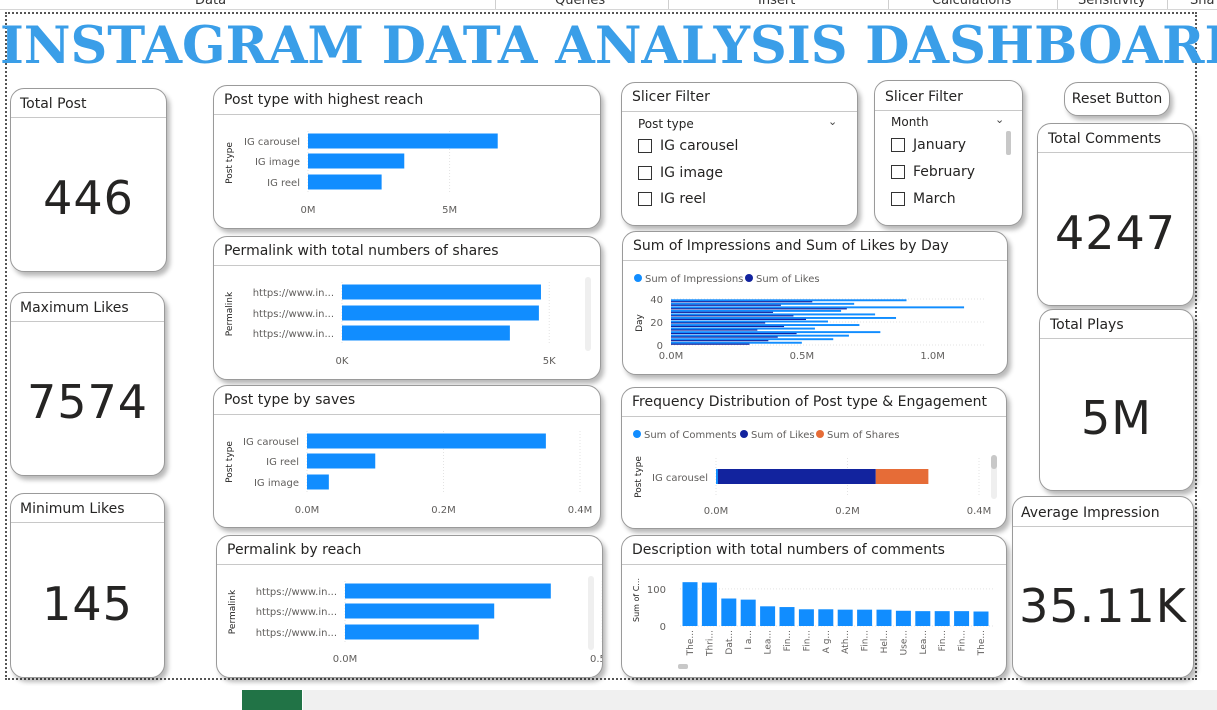  What do you see at coordinates (1103, 587) in the screenshot?
I see `kpi-average-impression-card: Average Impression 35.11K` at bounding box center [1103, 587].